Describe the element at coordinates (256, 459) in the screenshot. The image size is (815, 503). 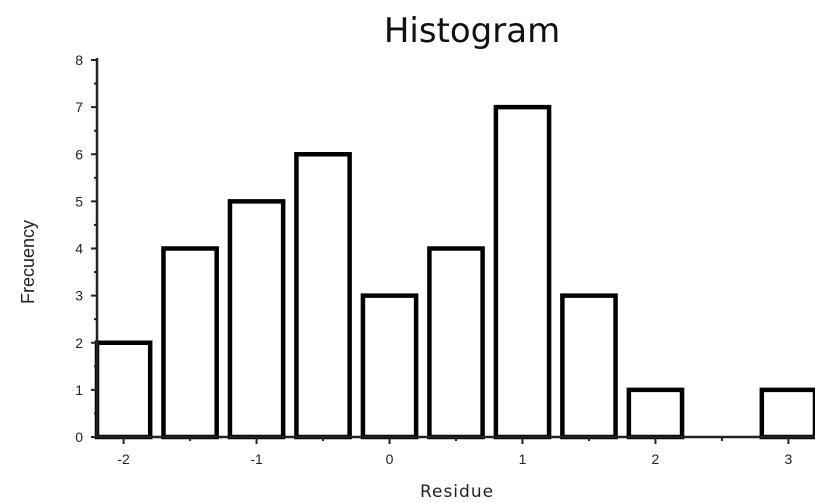
I see `x-tick-label: -1` at that location.